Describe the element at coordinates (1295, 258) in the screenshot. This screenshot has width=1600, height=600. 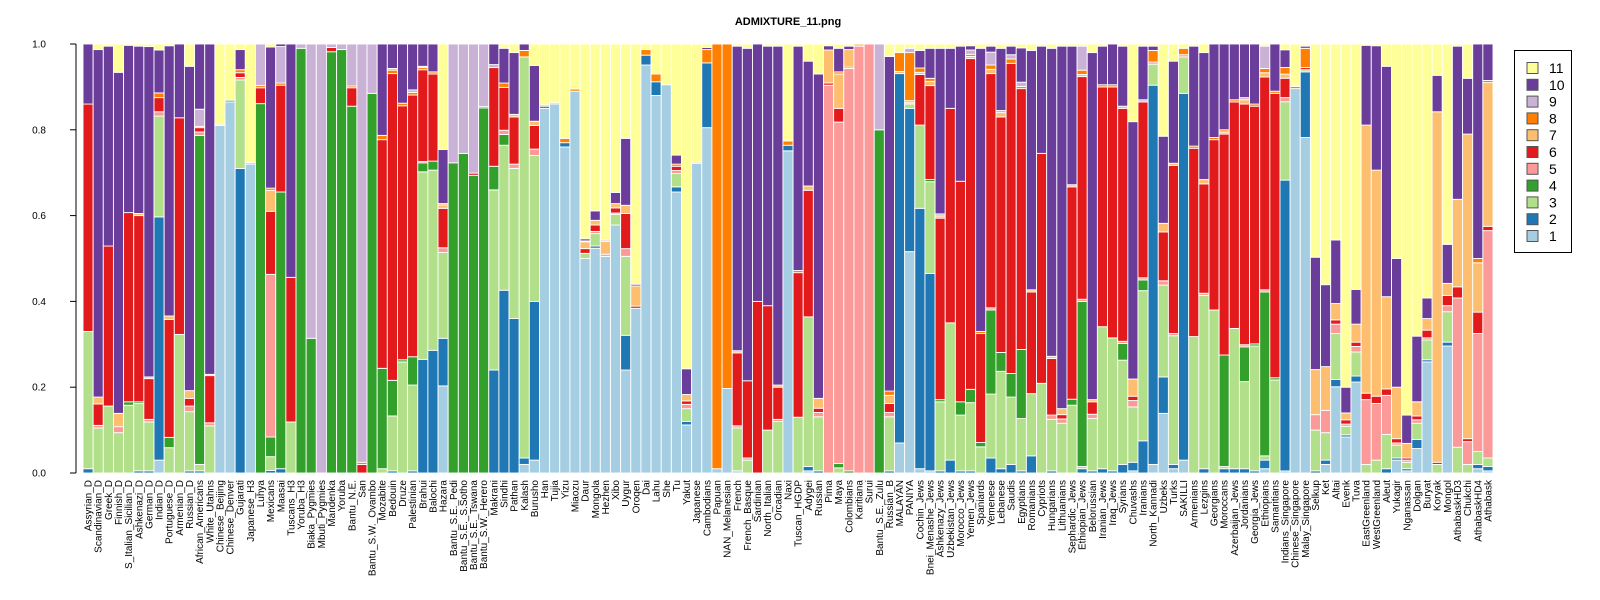
I see `bar-Chinese_Singapore` at that location.